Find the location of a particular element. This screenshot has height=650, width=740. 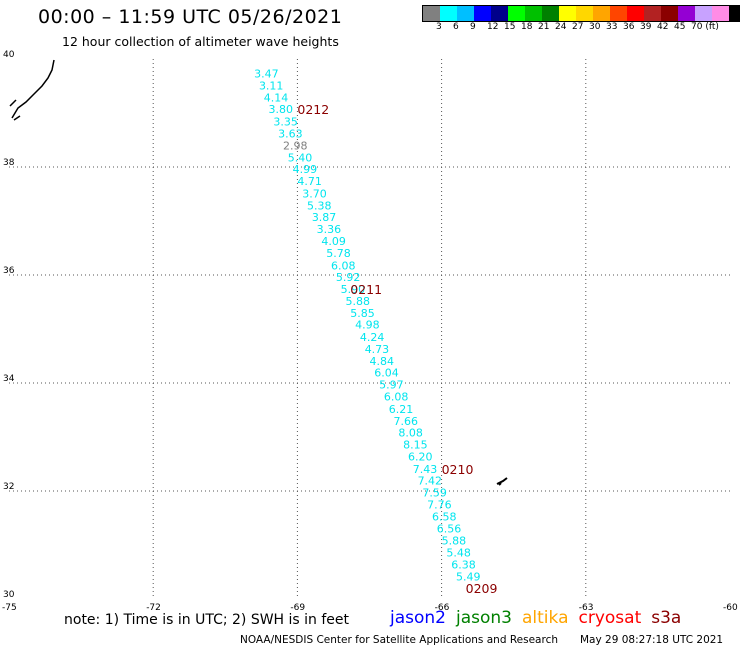

swh-point: 4.14 is located at coordinates (276, 97).